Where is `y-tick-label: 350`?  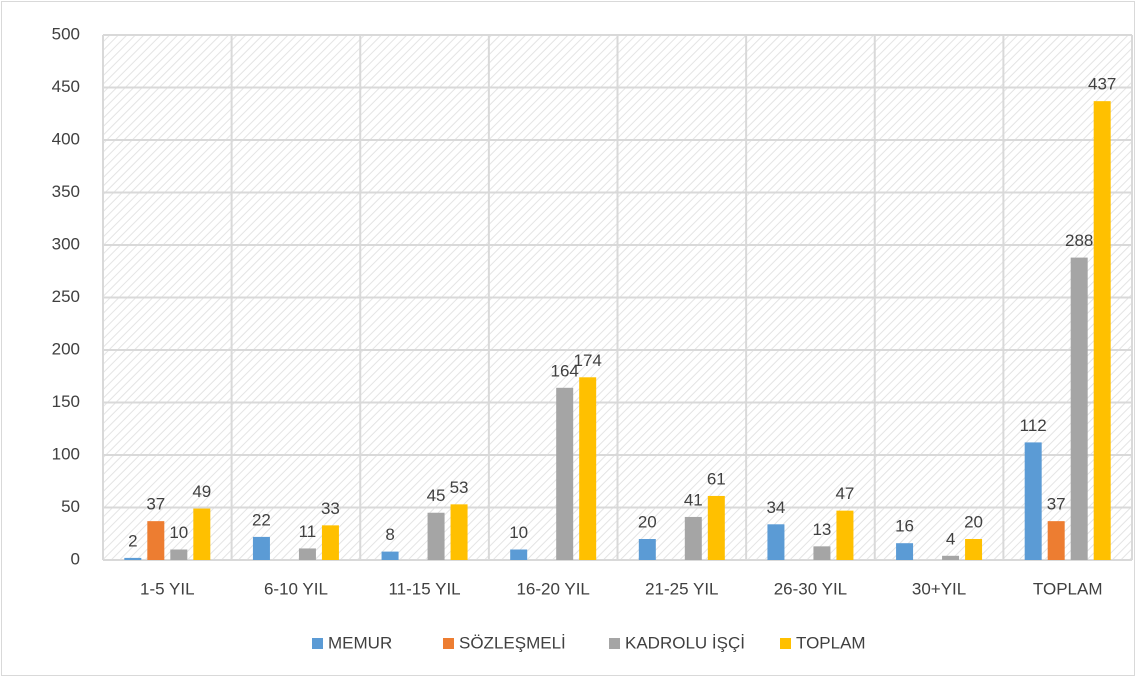
y-tick-label: 350 is located at coordinates (66, 191).